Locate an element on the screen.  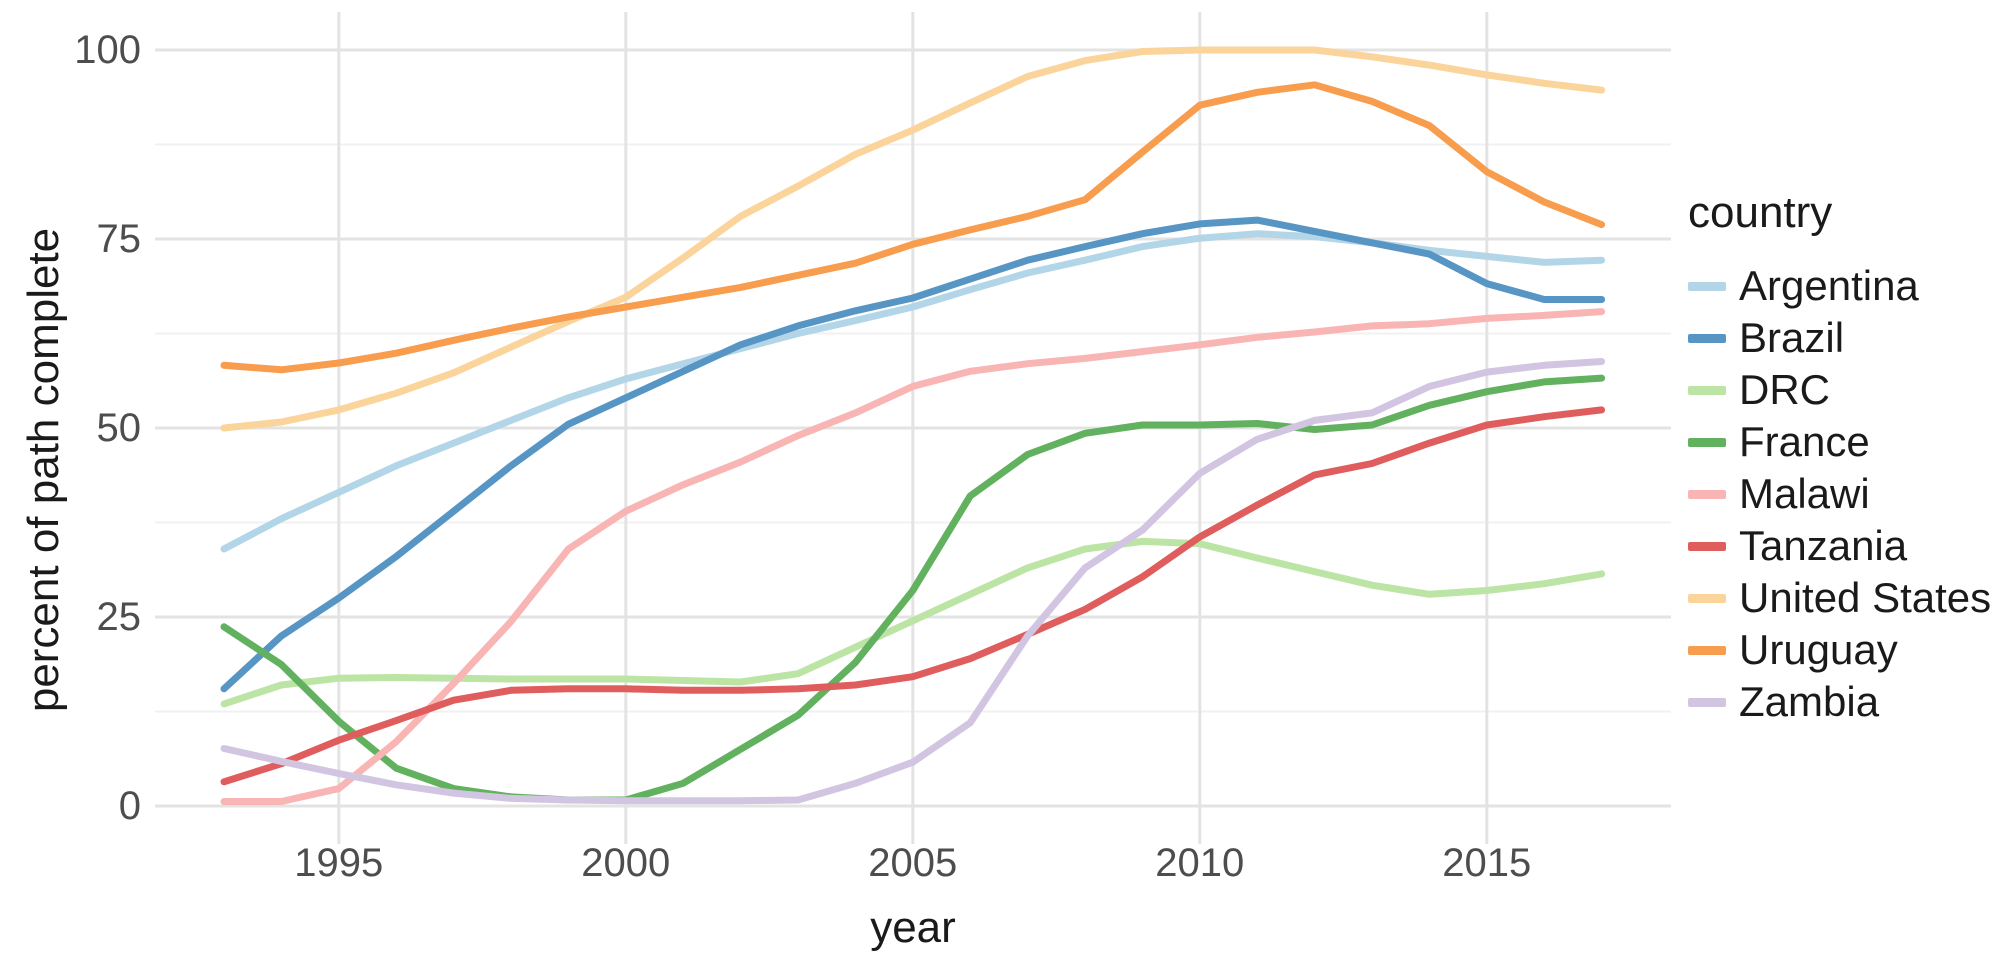
y-tick-label: 75 is located at coordinates (119, 239).